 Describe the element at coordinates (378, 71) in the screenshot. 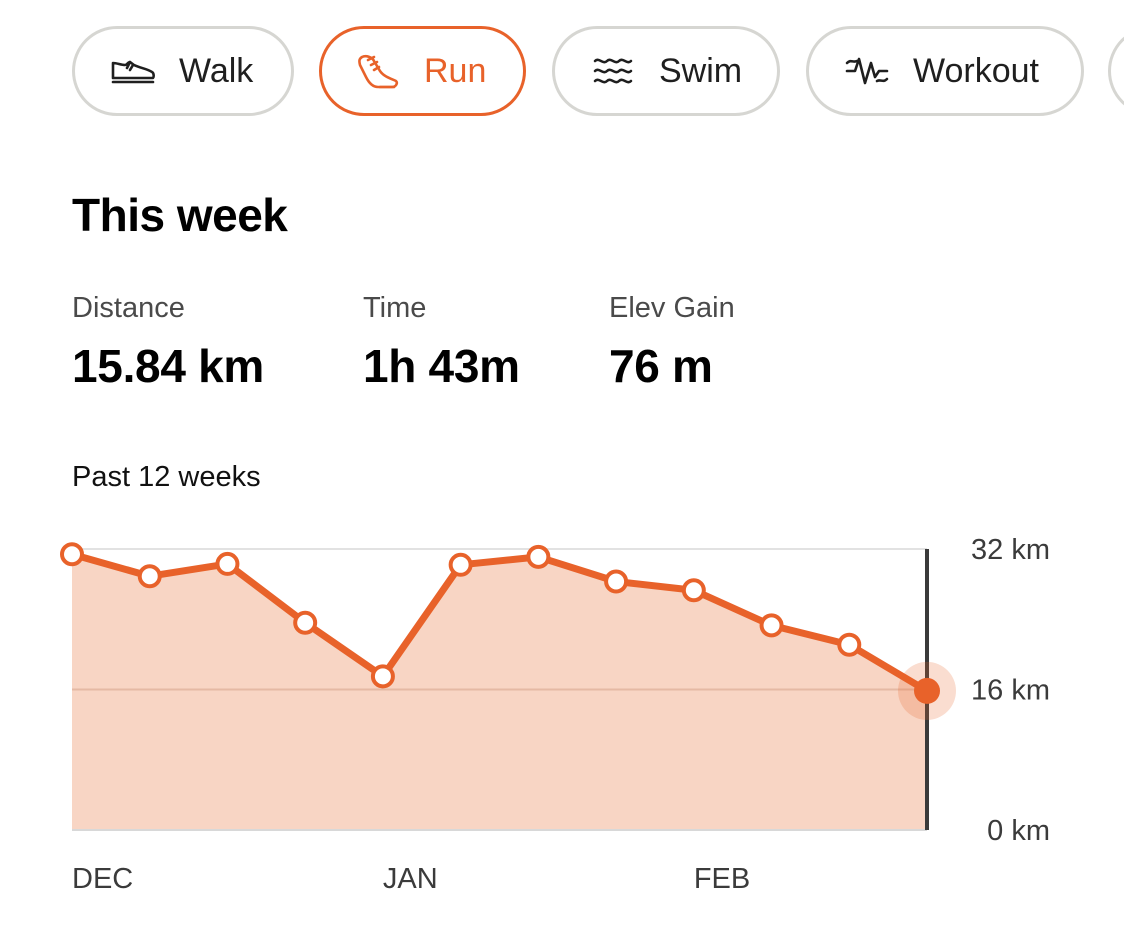

I see `running-shoe-icon` at that location.